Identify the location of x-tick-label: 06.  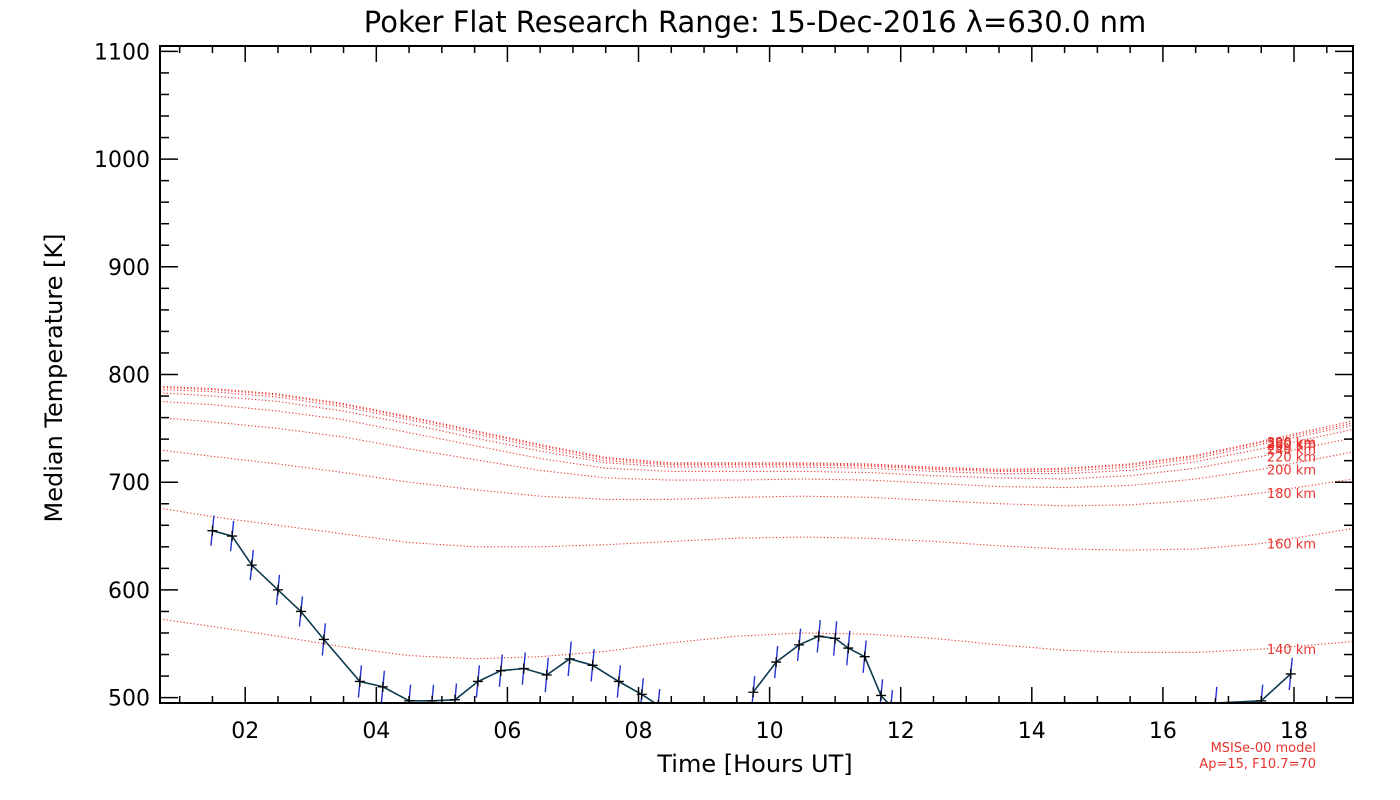
(507, 731).